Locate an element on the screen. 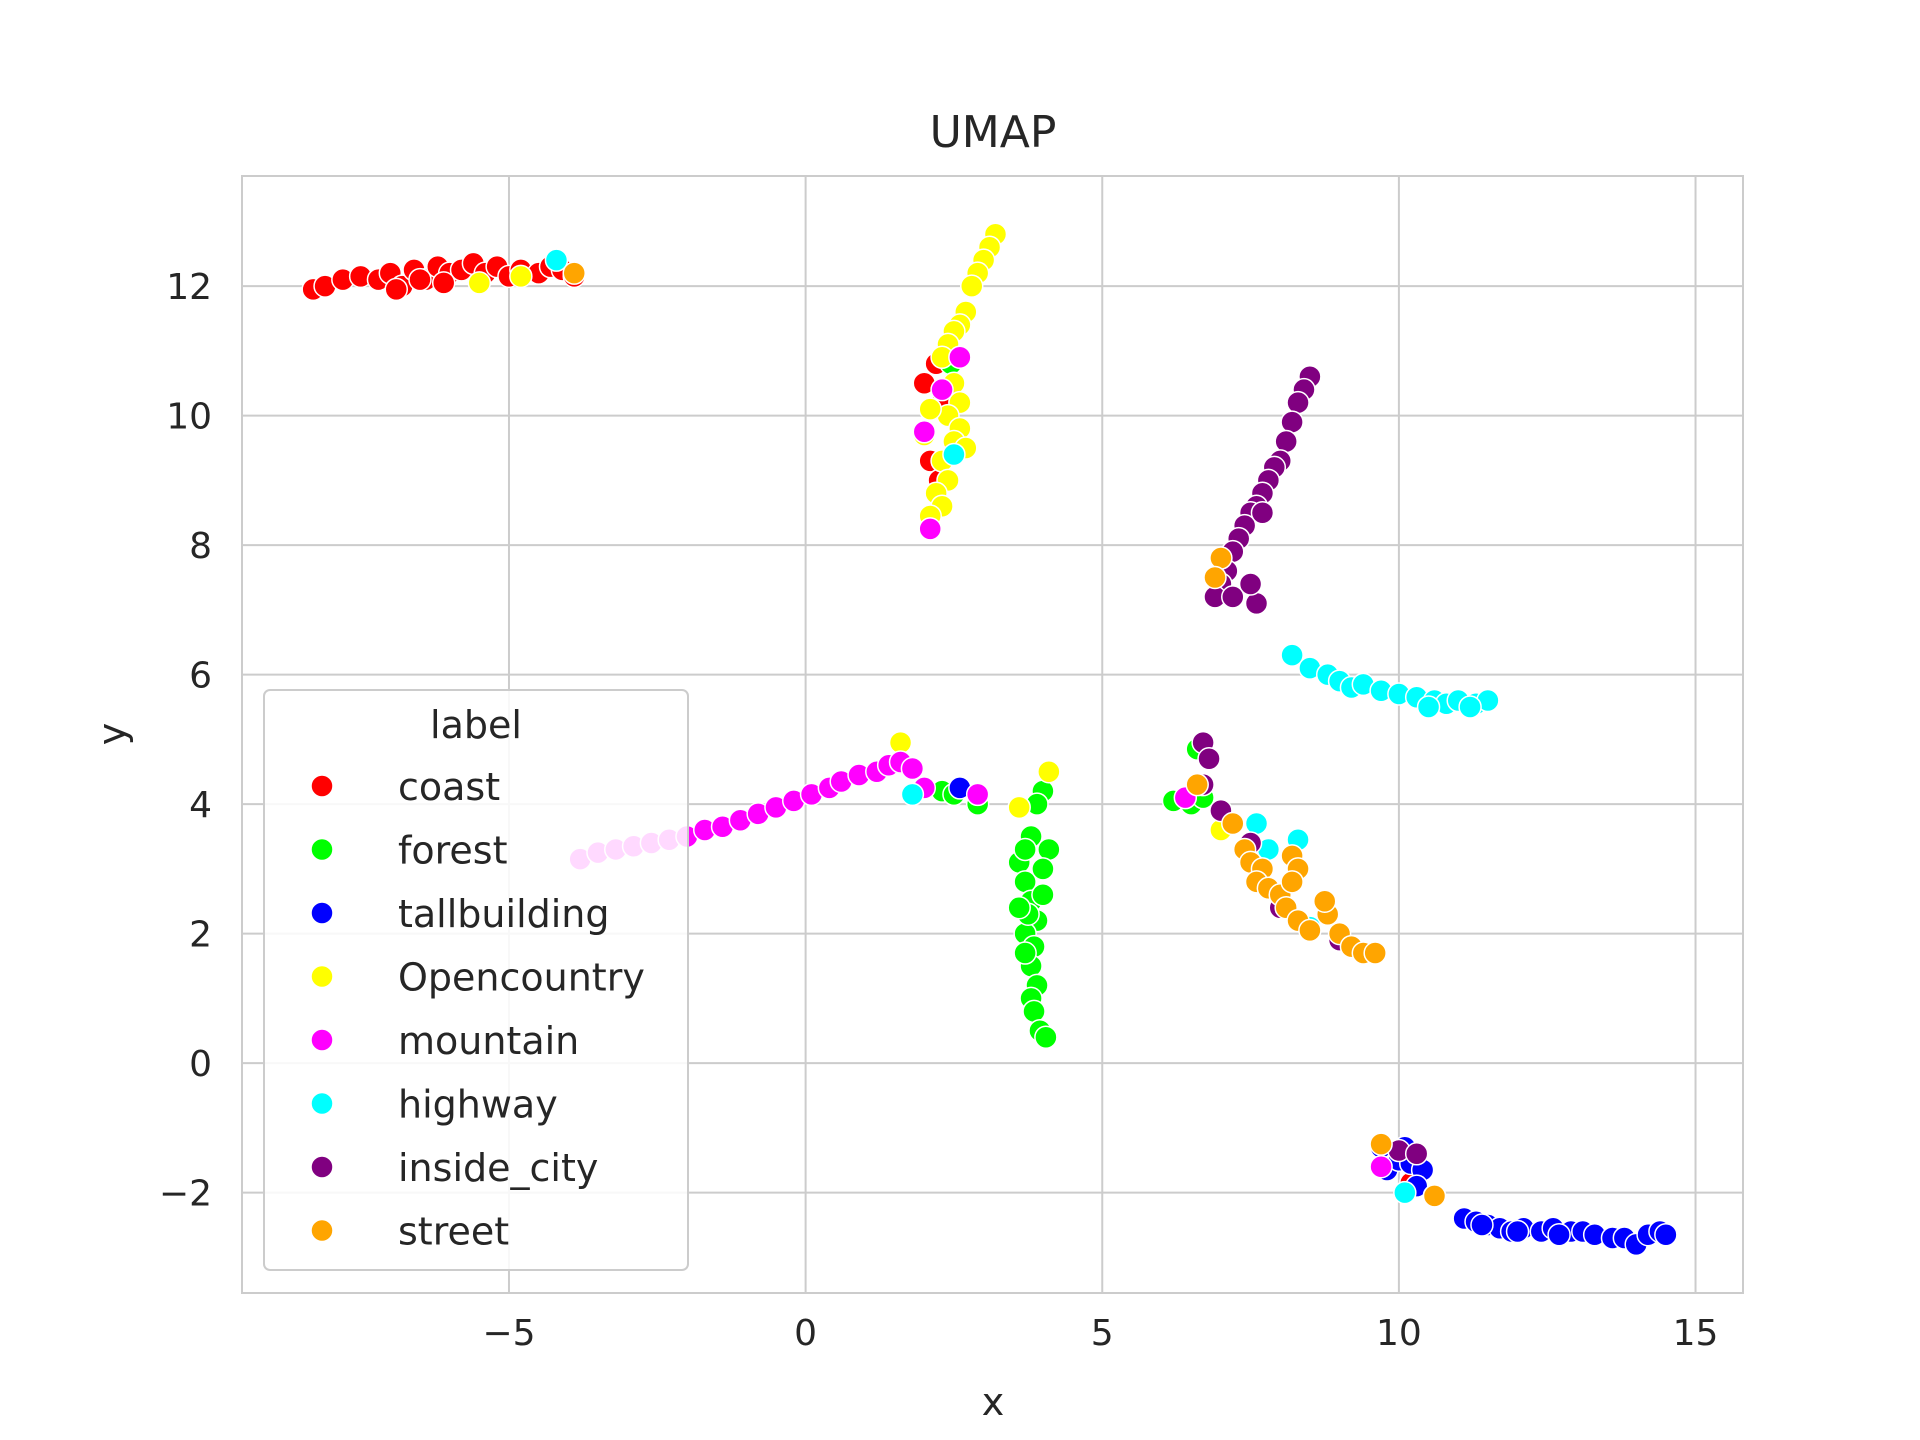  y-tick-label: 4 is located at coordinates (200, 805).